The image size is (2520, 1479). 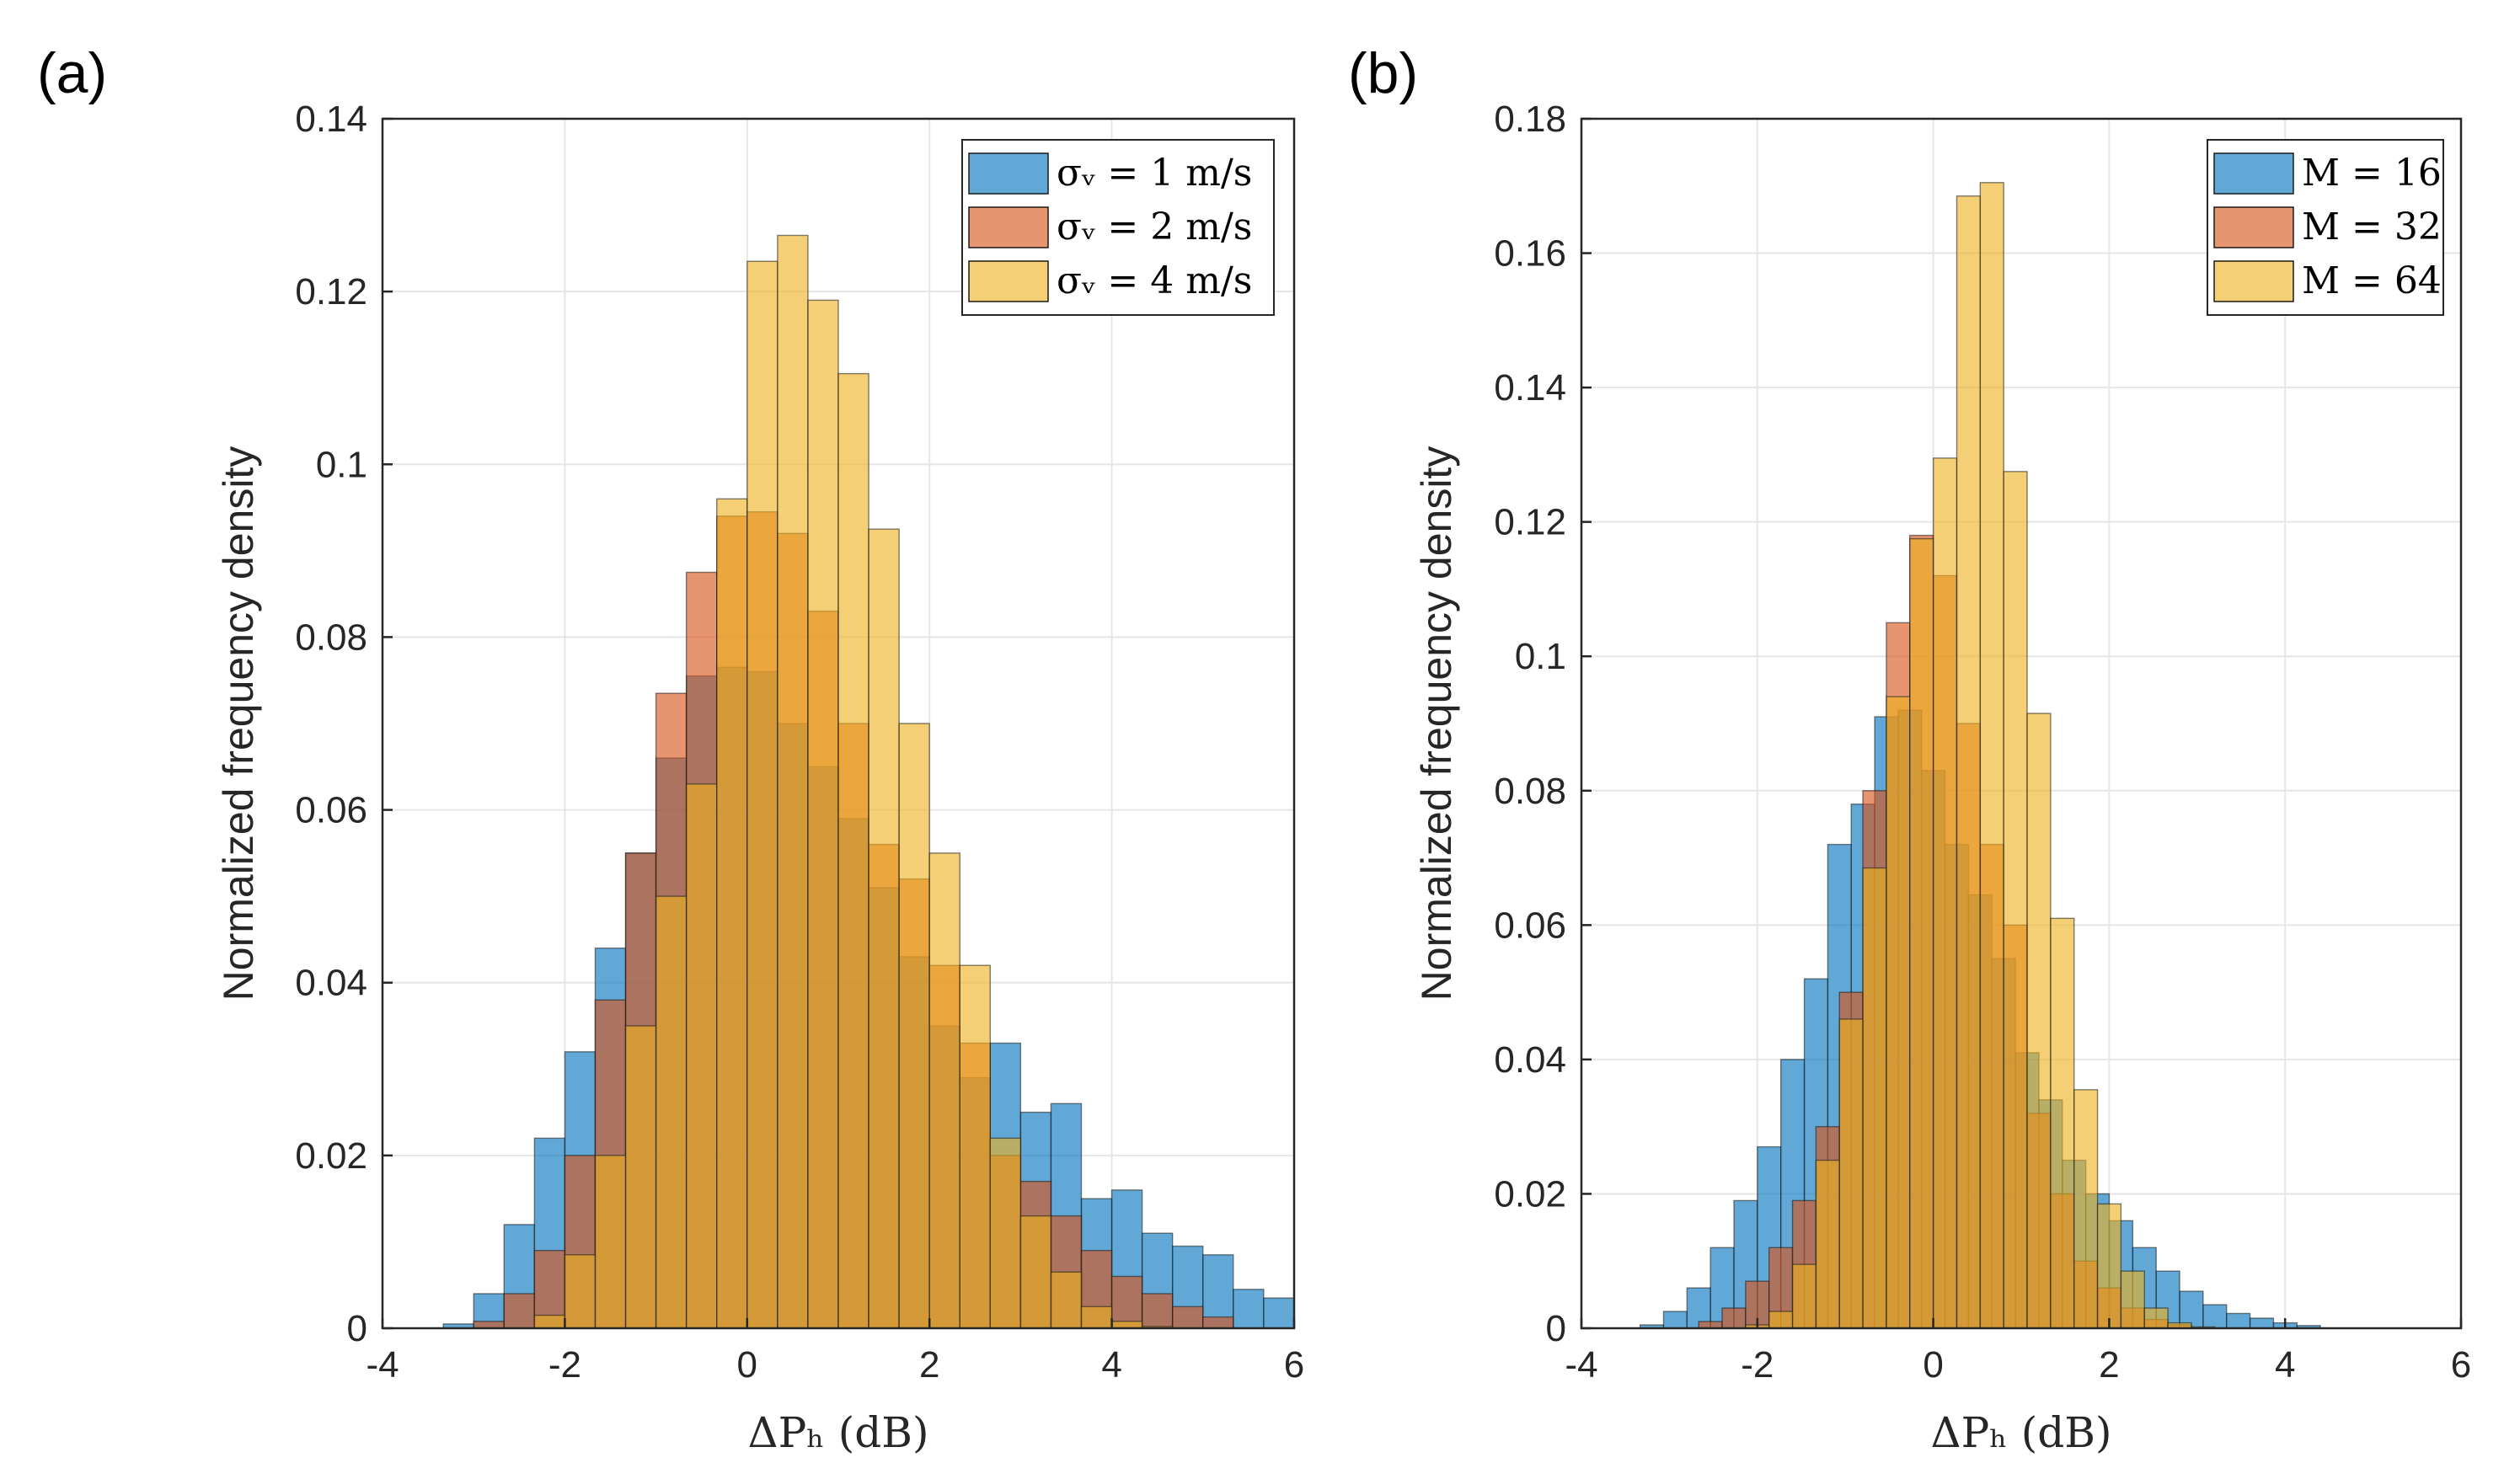 What do you see at coordinates (331, 984) in the screenshot?
I see `y-tick-label-a: 0.04` at bounding box center [331, 984].